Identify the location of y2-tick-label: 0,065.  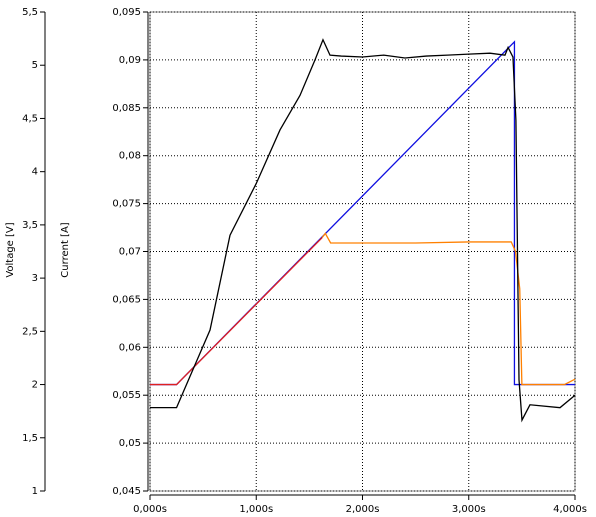
(126, 299).